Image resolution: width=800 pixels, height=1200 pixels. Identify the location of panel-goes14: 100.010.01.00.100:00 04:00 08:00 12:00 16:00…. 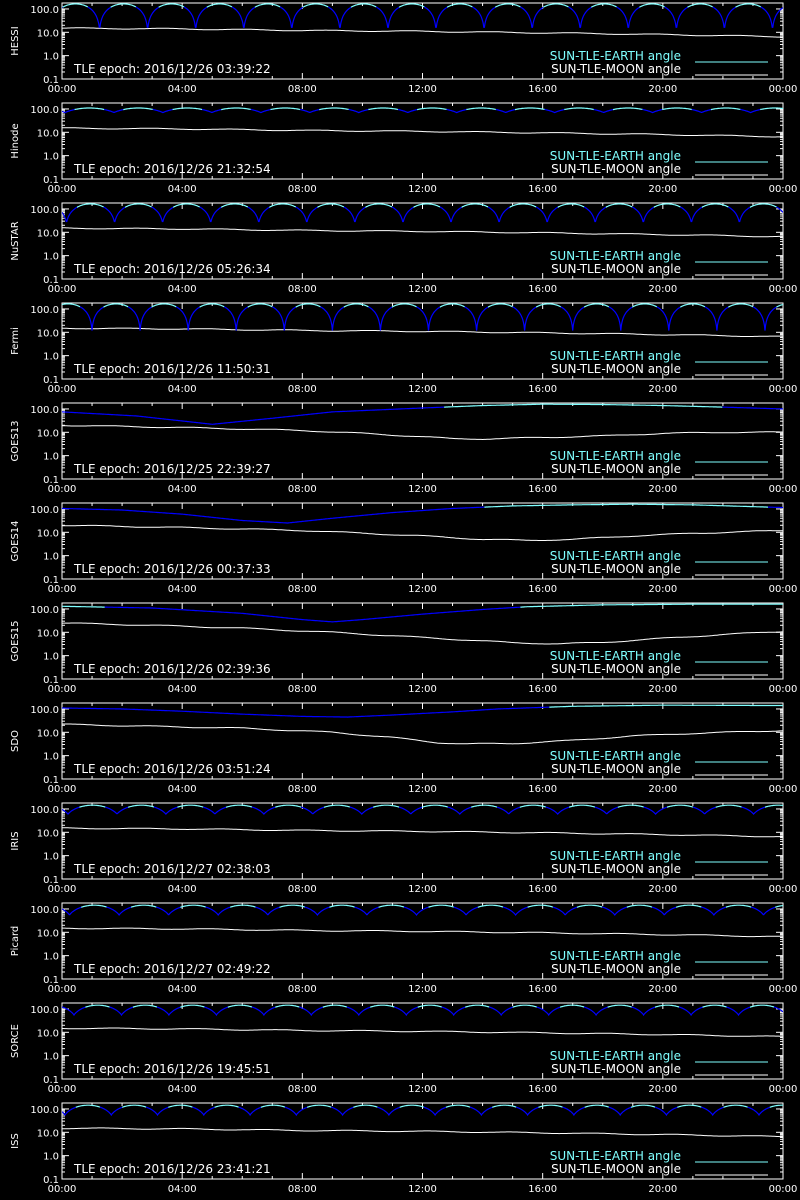
(403, 548).